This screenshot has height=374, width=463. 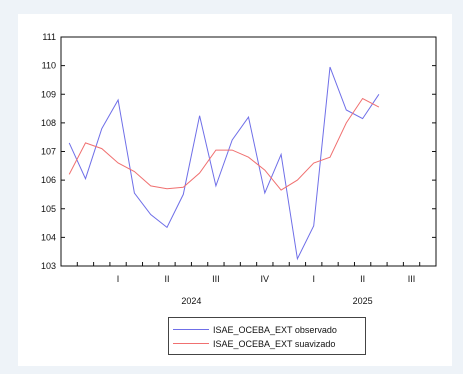 What do you see at coordinates (275, 329) in the screenshot?
I see `legend-label-observado: ISAE_OCEBA_EXT observado` at bounding box center [275, 329].